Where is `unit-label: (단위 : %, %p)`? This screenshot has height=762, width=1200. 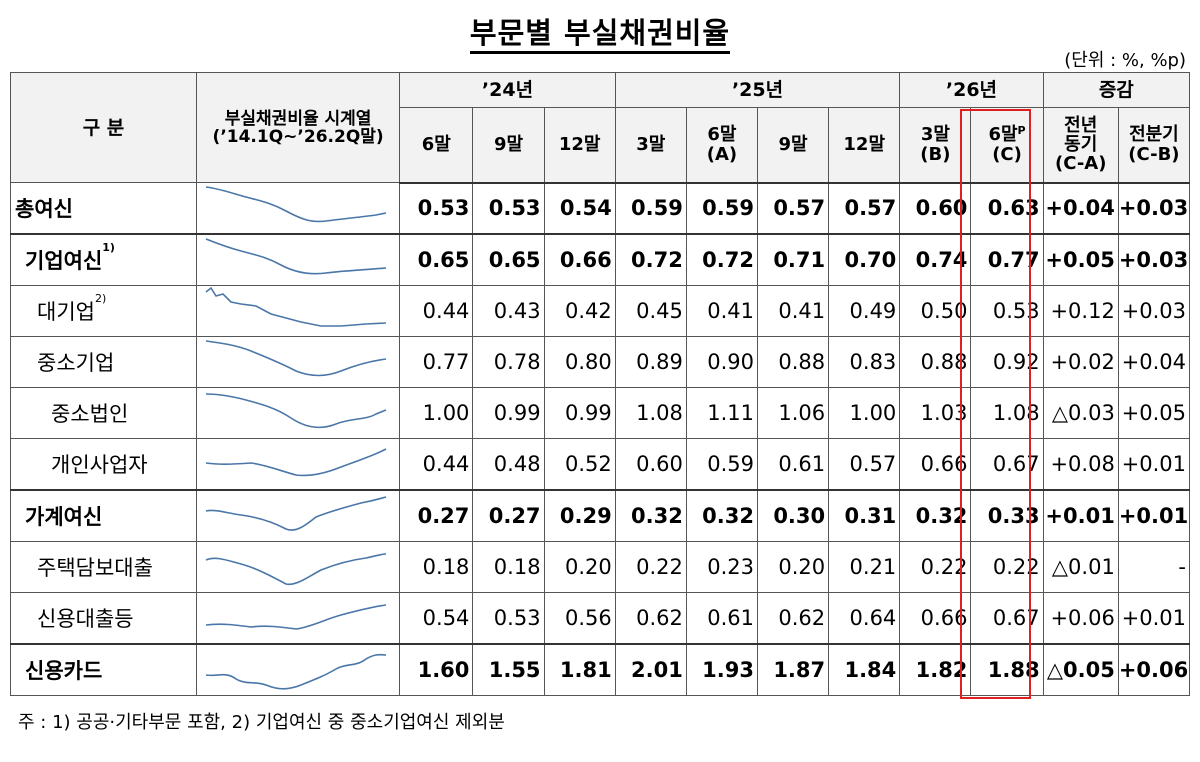 unit-label: (단위 : %, %p) is located at coordinates (1125, 60).